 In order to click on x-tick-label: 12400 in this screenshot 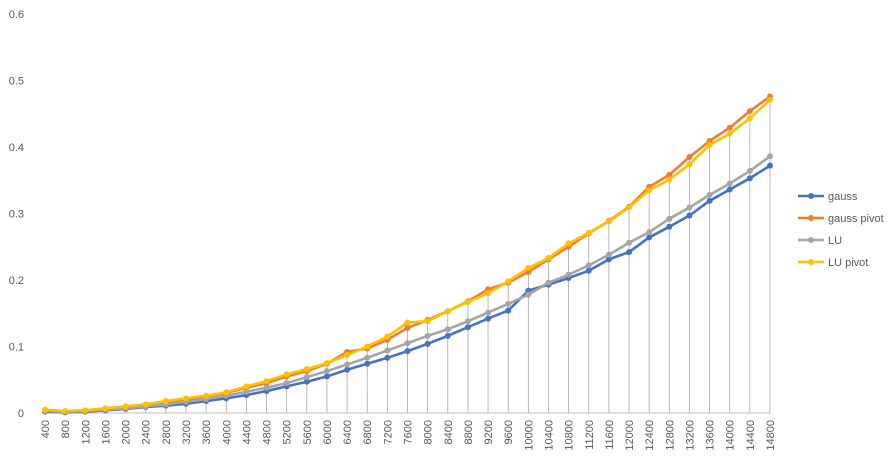, I will do `click(650, 435)`.